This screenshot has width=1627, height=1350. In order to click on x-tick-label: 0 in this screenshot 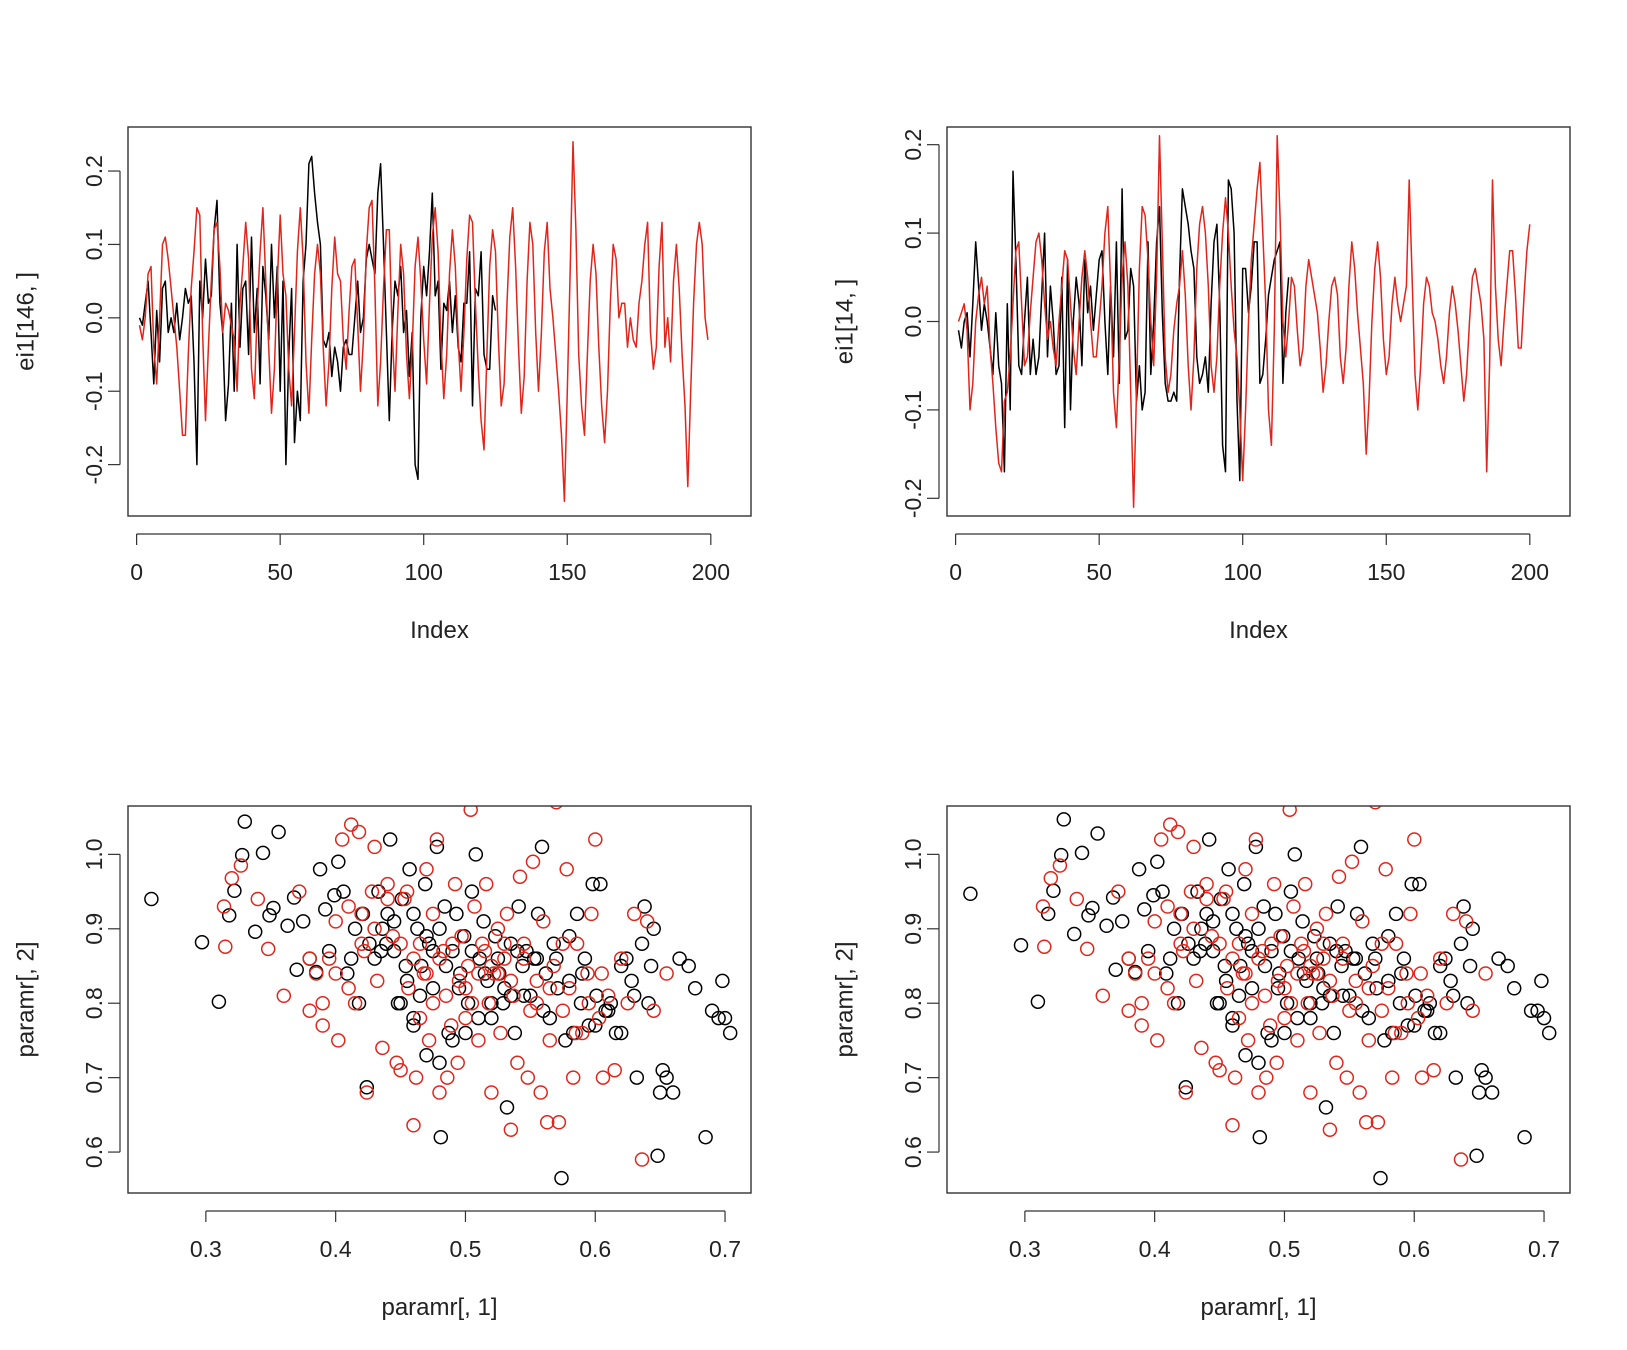, I will do `click(955, 572)`.